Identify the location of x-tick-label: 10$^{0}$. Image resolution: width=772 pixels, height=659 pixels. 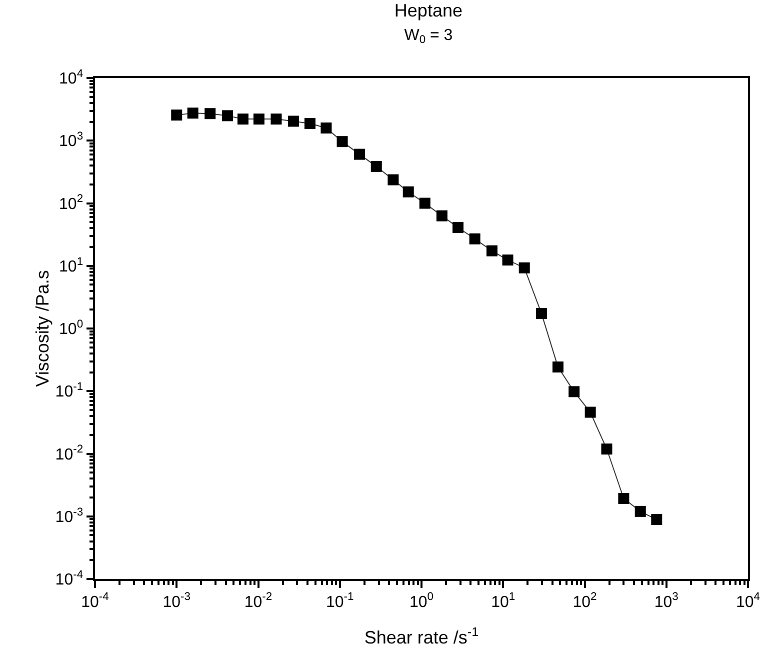
(421, 601).